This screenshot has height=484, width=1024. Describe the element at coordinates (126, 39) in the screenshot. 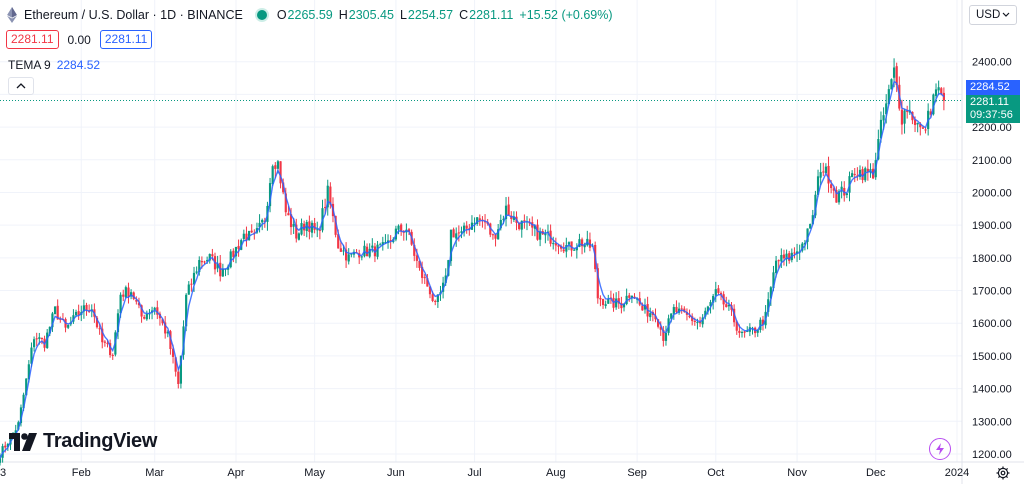

I see `buy-button: 2281.11` at that location.